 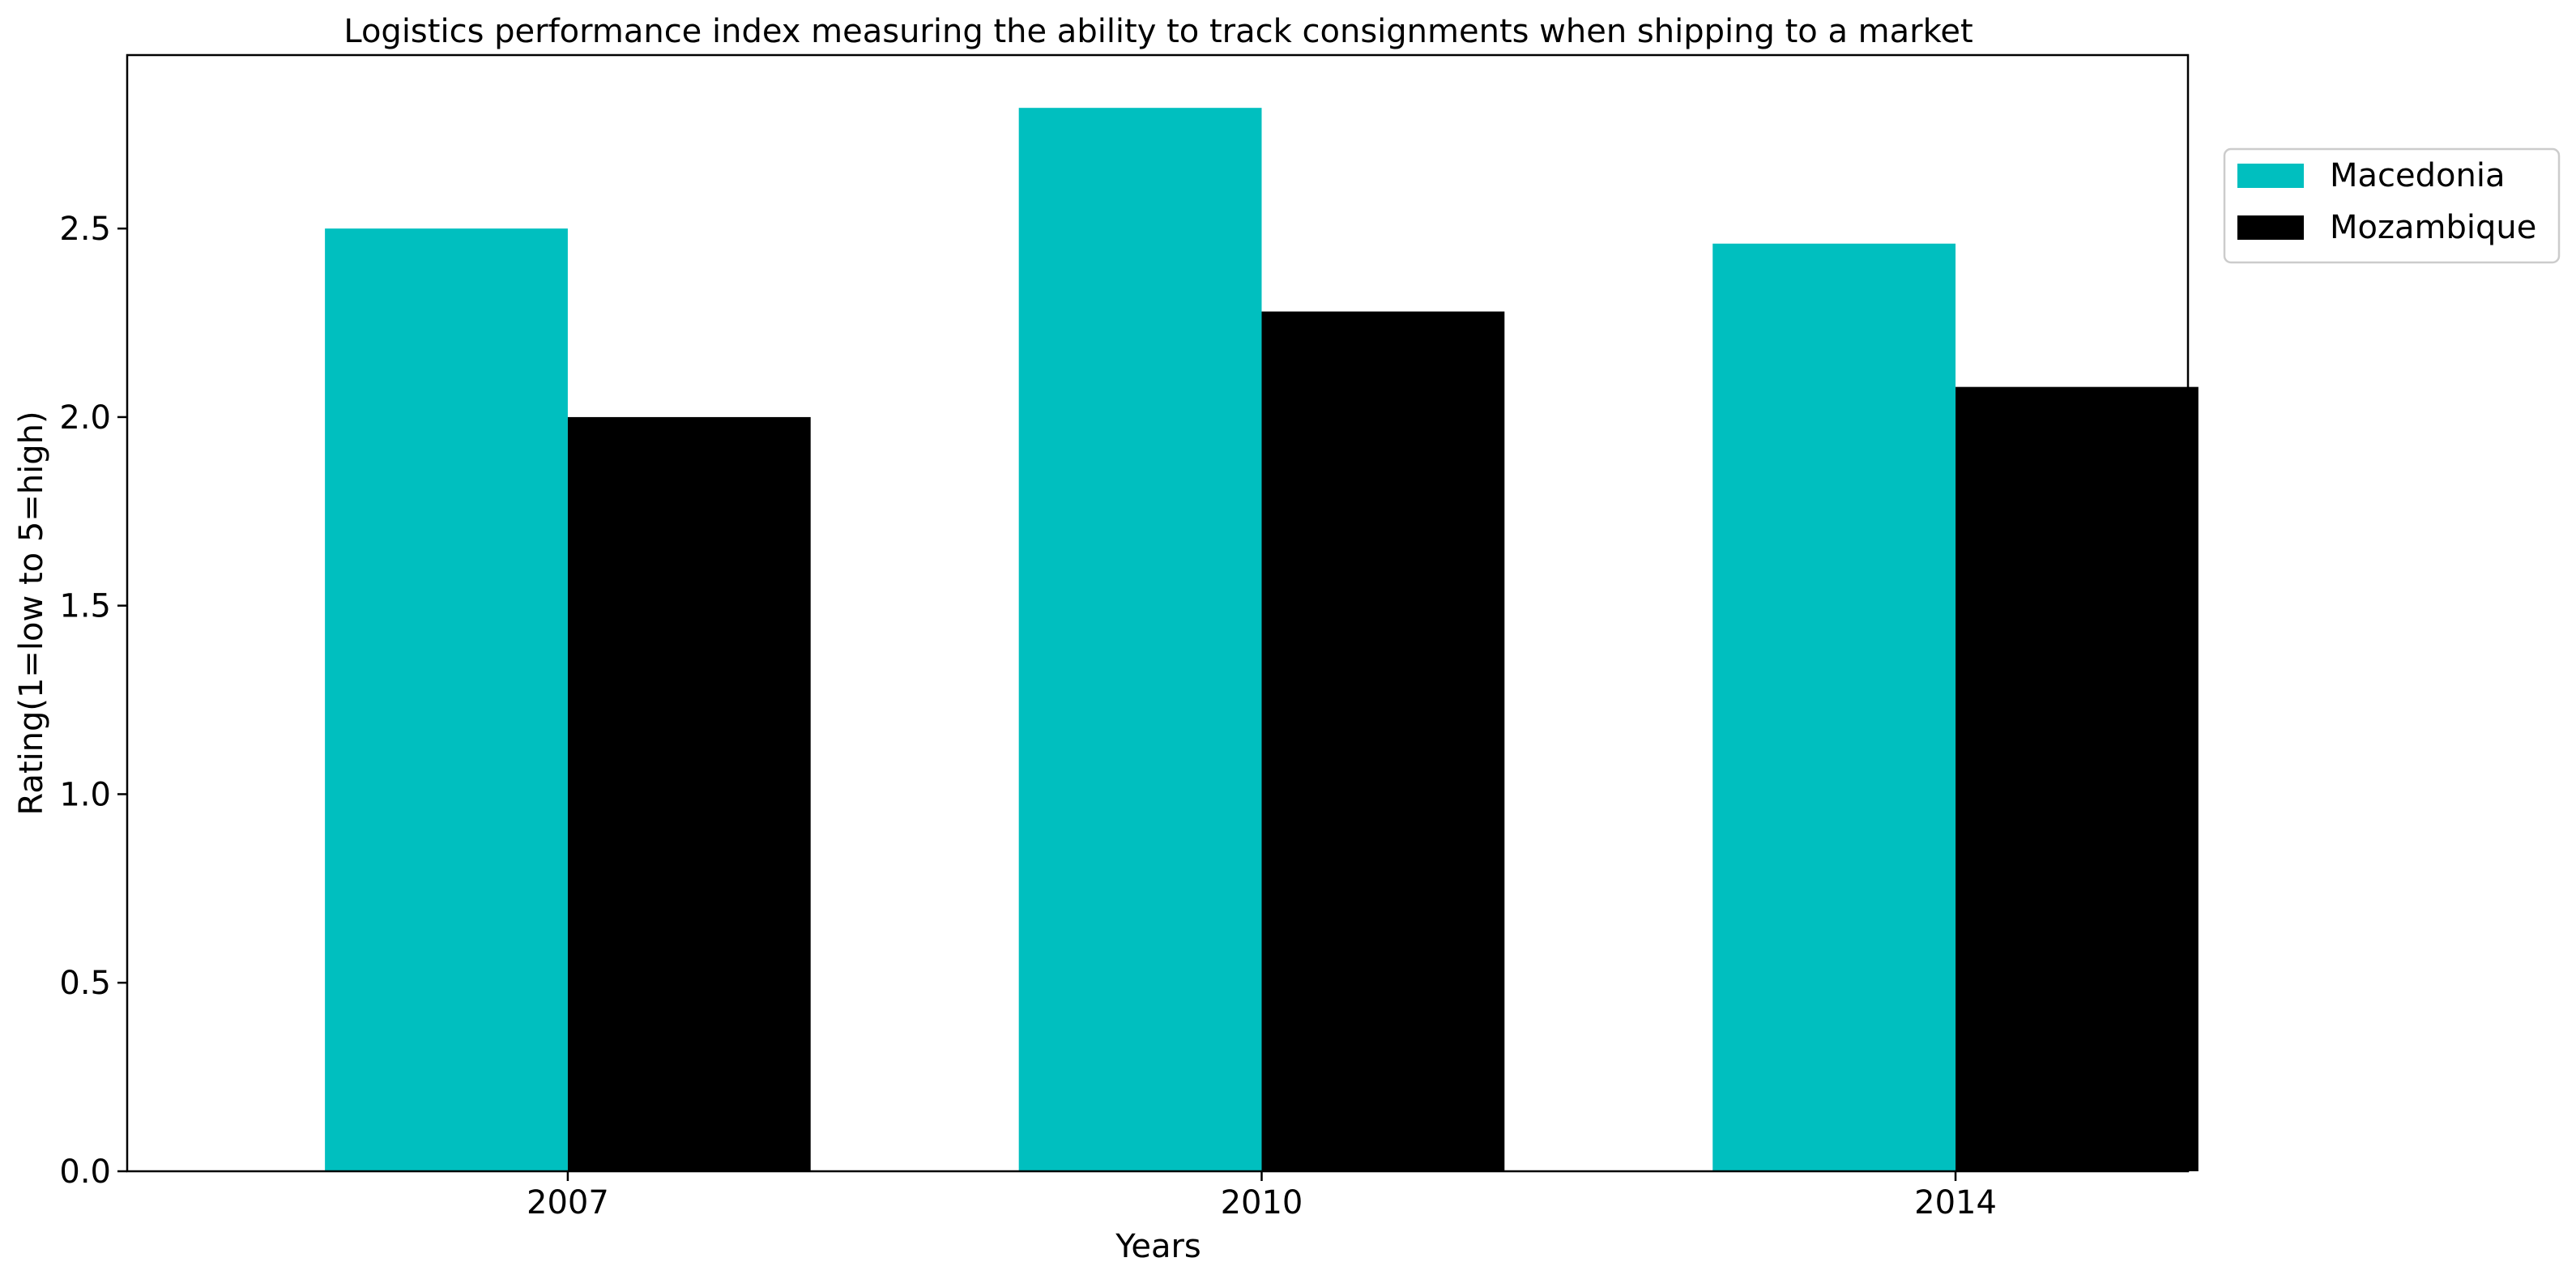 I want to click on x-axis-label: Years, so click(x=1158, y=1246).